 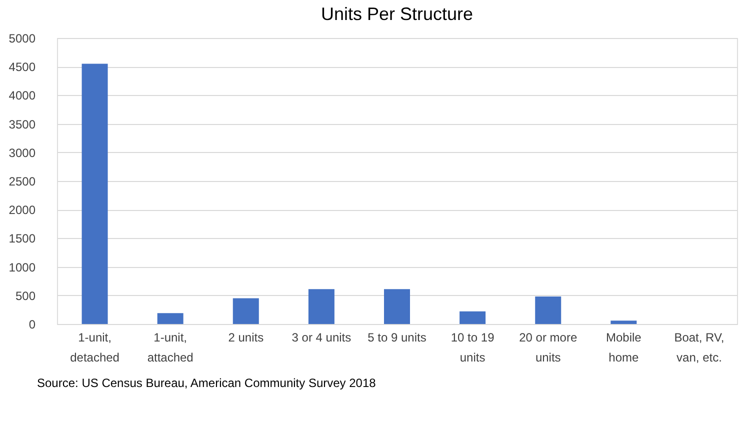 What do you see at coordinates (22, 153) in the screenshot?
I see `y-tick-label: 3000` at bounding box center [22, 153].